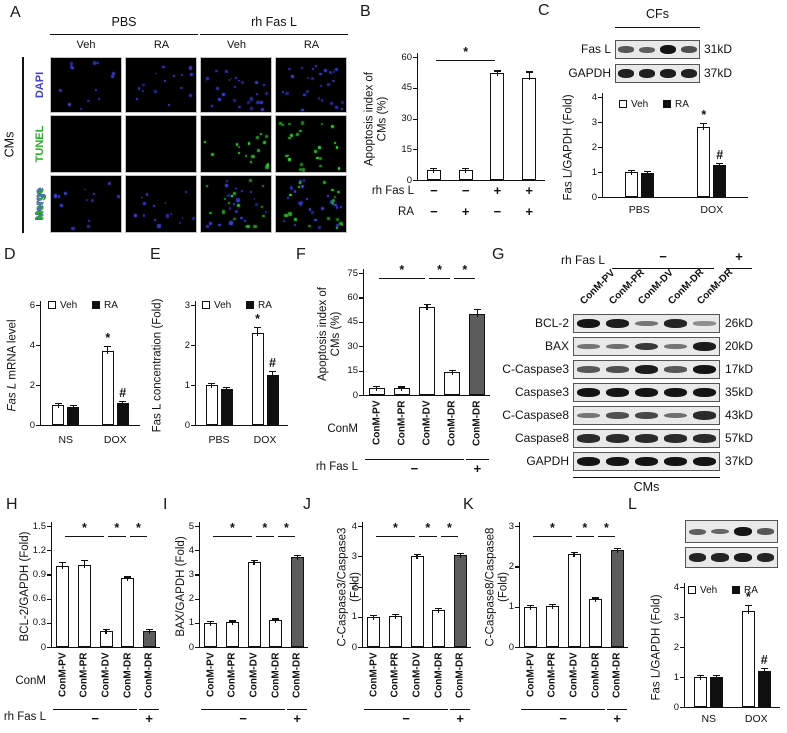 This screenshot has height=733, width=787. What do you see at coordinates (265, 440) in the screenshot?
I see `x-group-label: DOX` at bounding box center [265, 440].